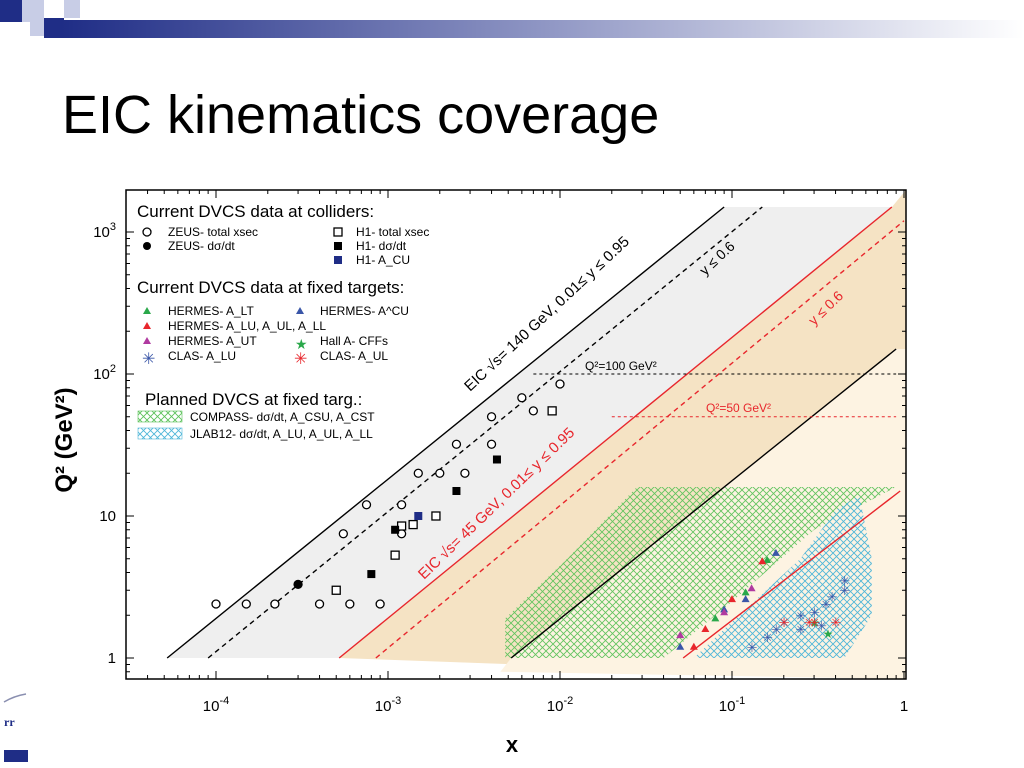  I want to click on legend-section-fixed: Current DVCS data at fixed targets:, so click(270, 287).